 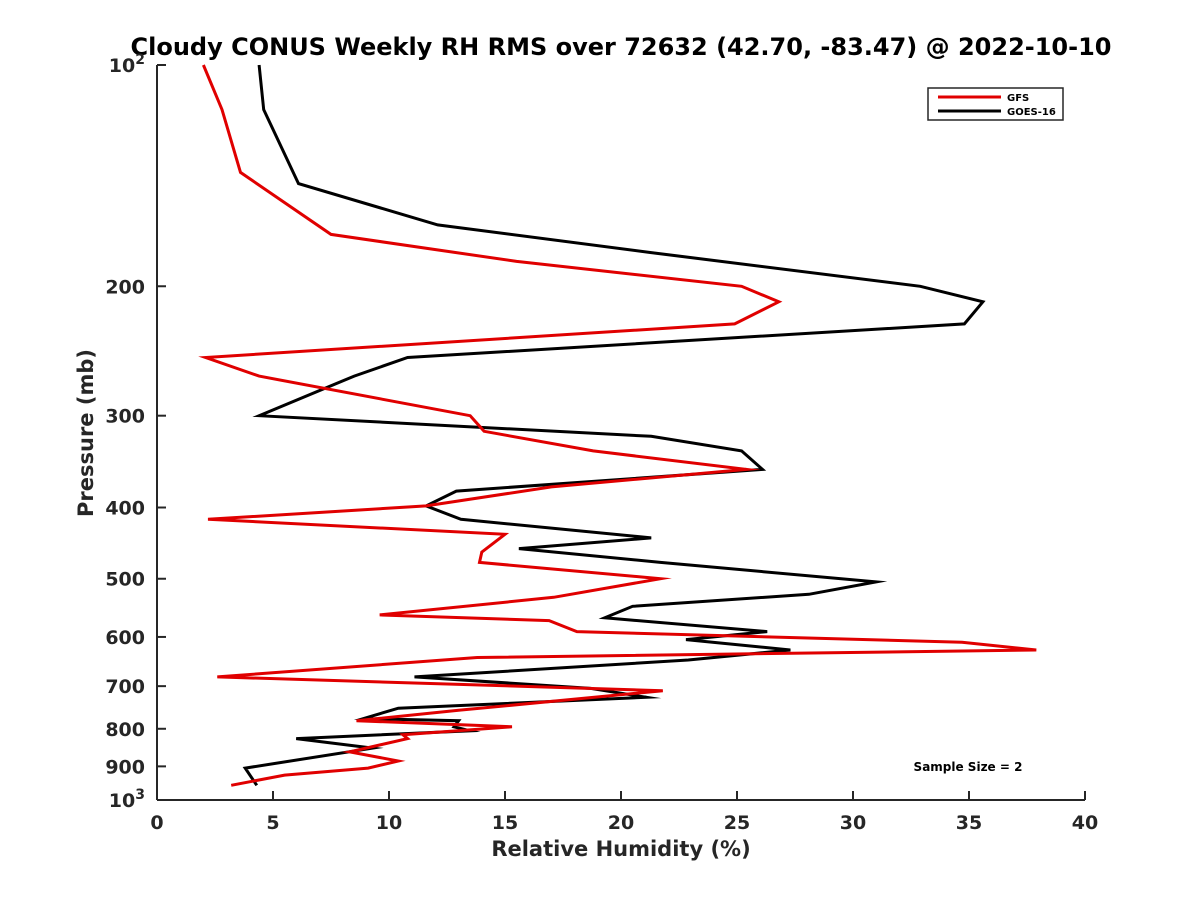 What do you see at coordinates (389, 823) in the screenshot?
I see `x-tick-label: 10` at bounding box center [389, 823].